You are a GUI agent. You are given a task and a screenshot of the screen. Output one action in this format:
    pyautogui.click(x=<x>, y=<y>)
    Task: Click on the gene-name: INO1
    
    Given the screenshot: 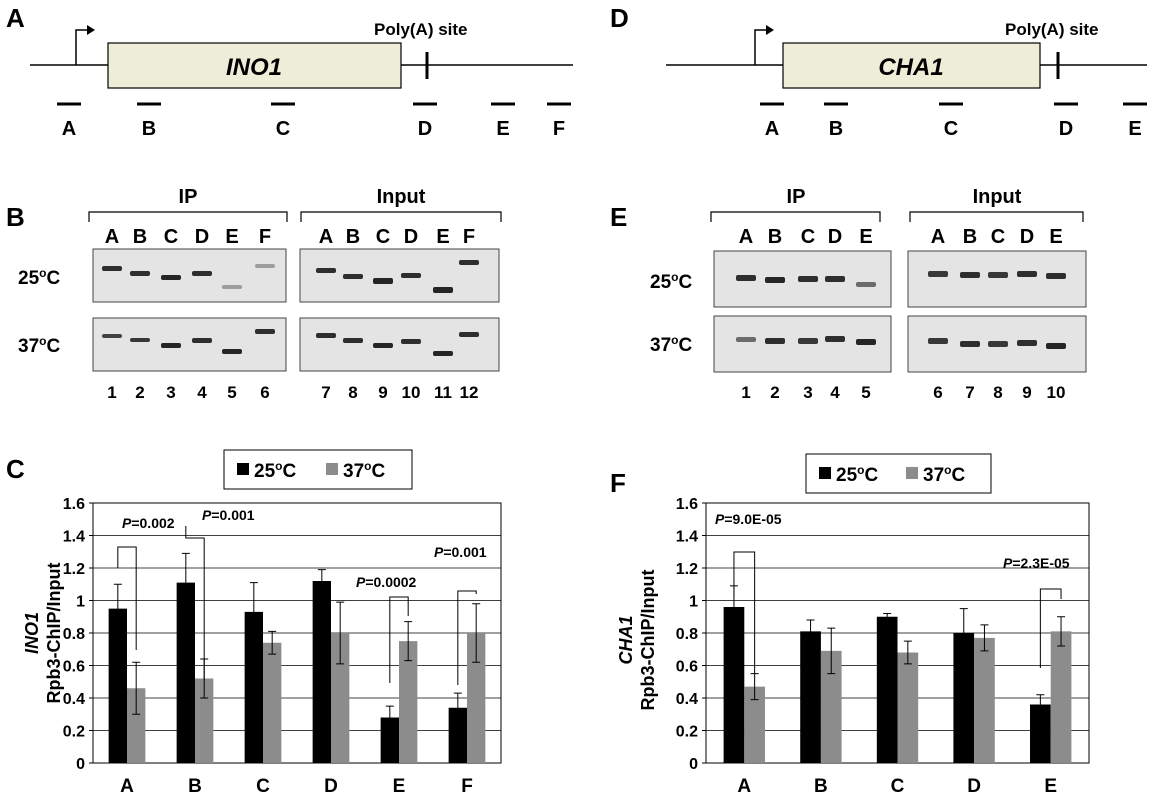 What is the action you would take?
    pyautogui.click(x=254, y=67)
    